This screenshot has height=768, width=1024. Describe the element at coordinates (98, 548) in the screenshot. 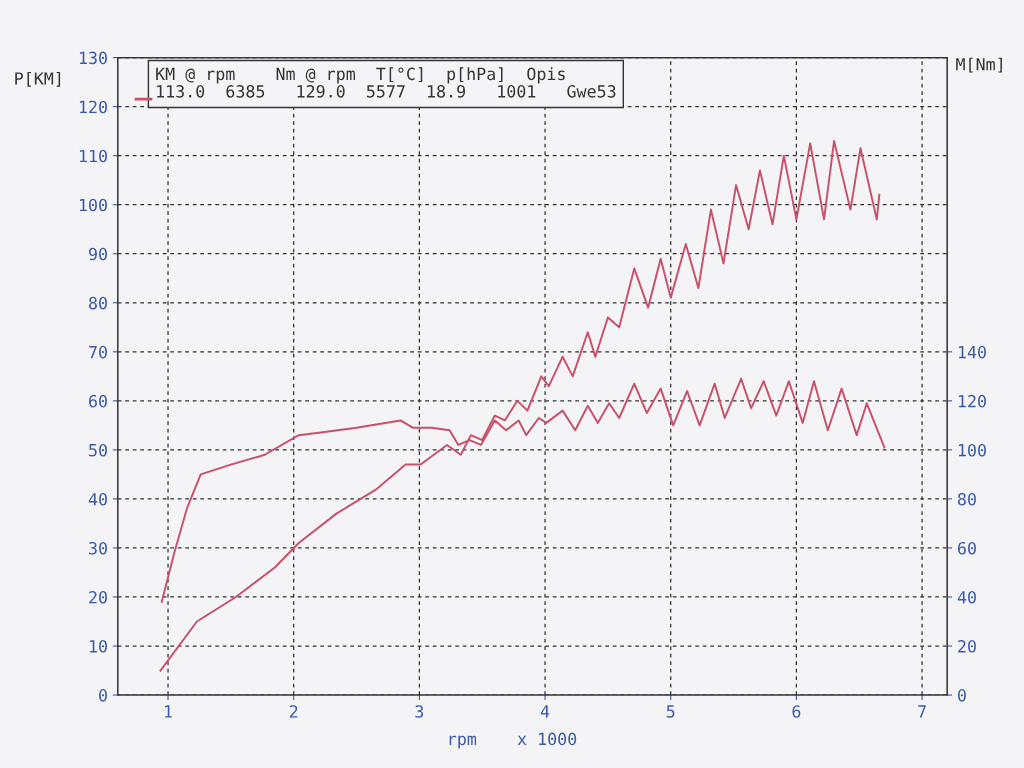

I see `y-tick-label: 30` at that location.